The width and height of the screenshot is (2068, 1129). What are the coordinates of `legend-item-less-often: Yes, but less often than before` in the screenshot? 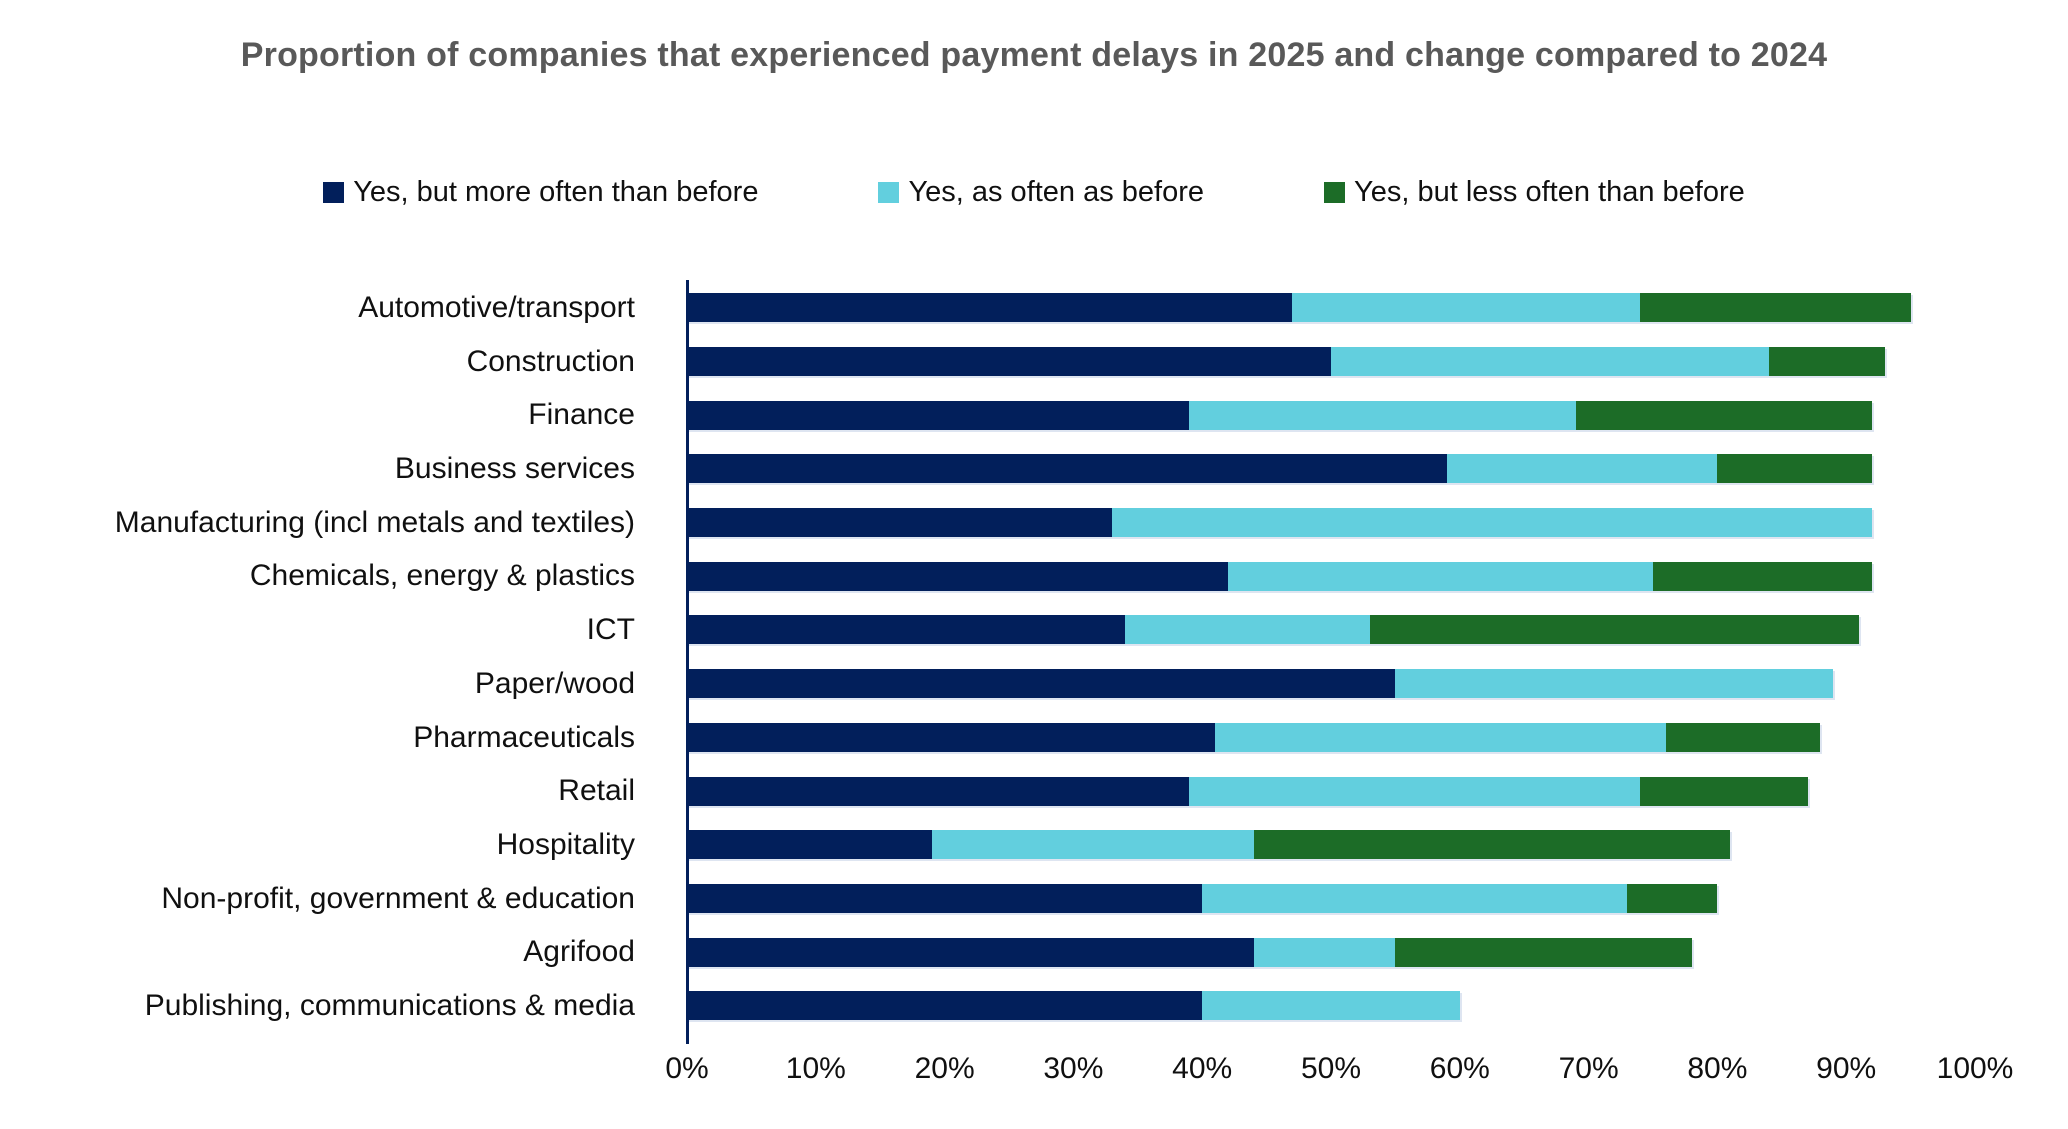 It's located at (1534, 192).